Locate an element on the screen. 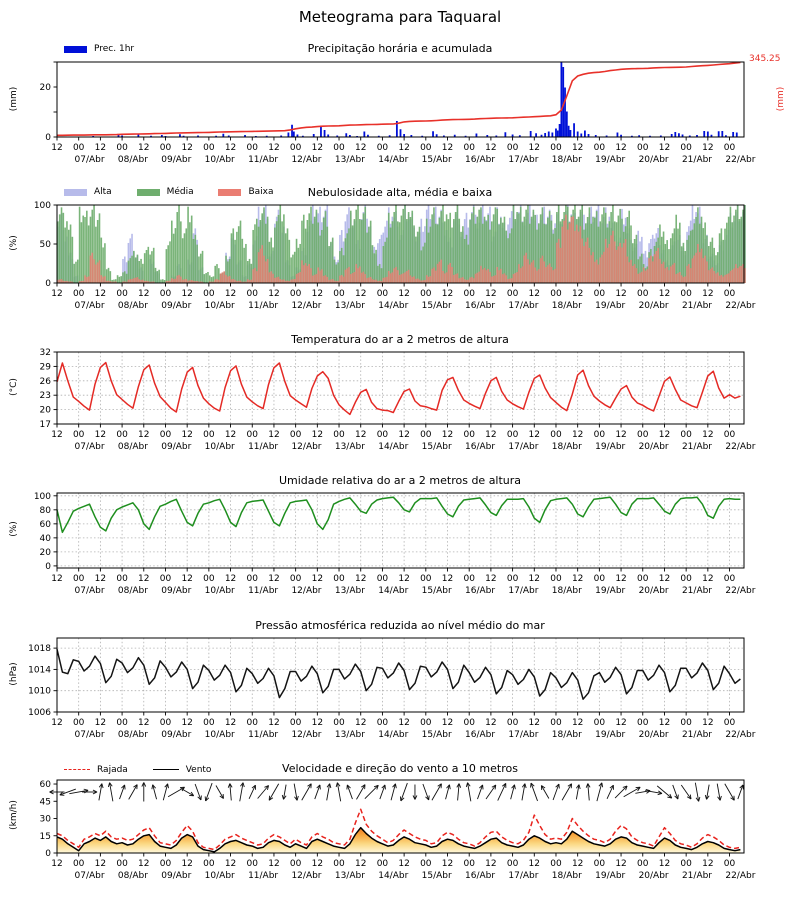  svg-text: 32 is located at coordinates (45, 353).